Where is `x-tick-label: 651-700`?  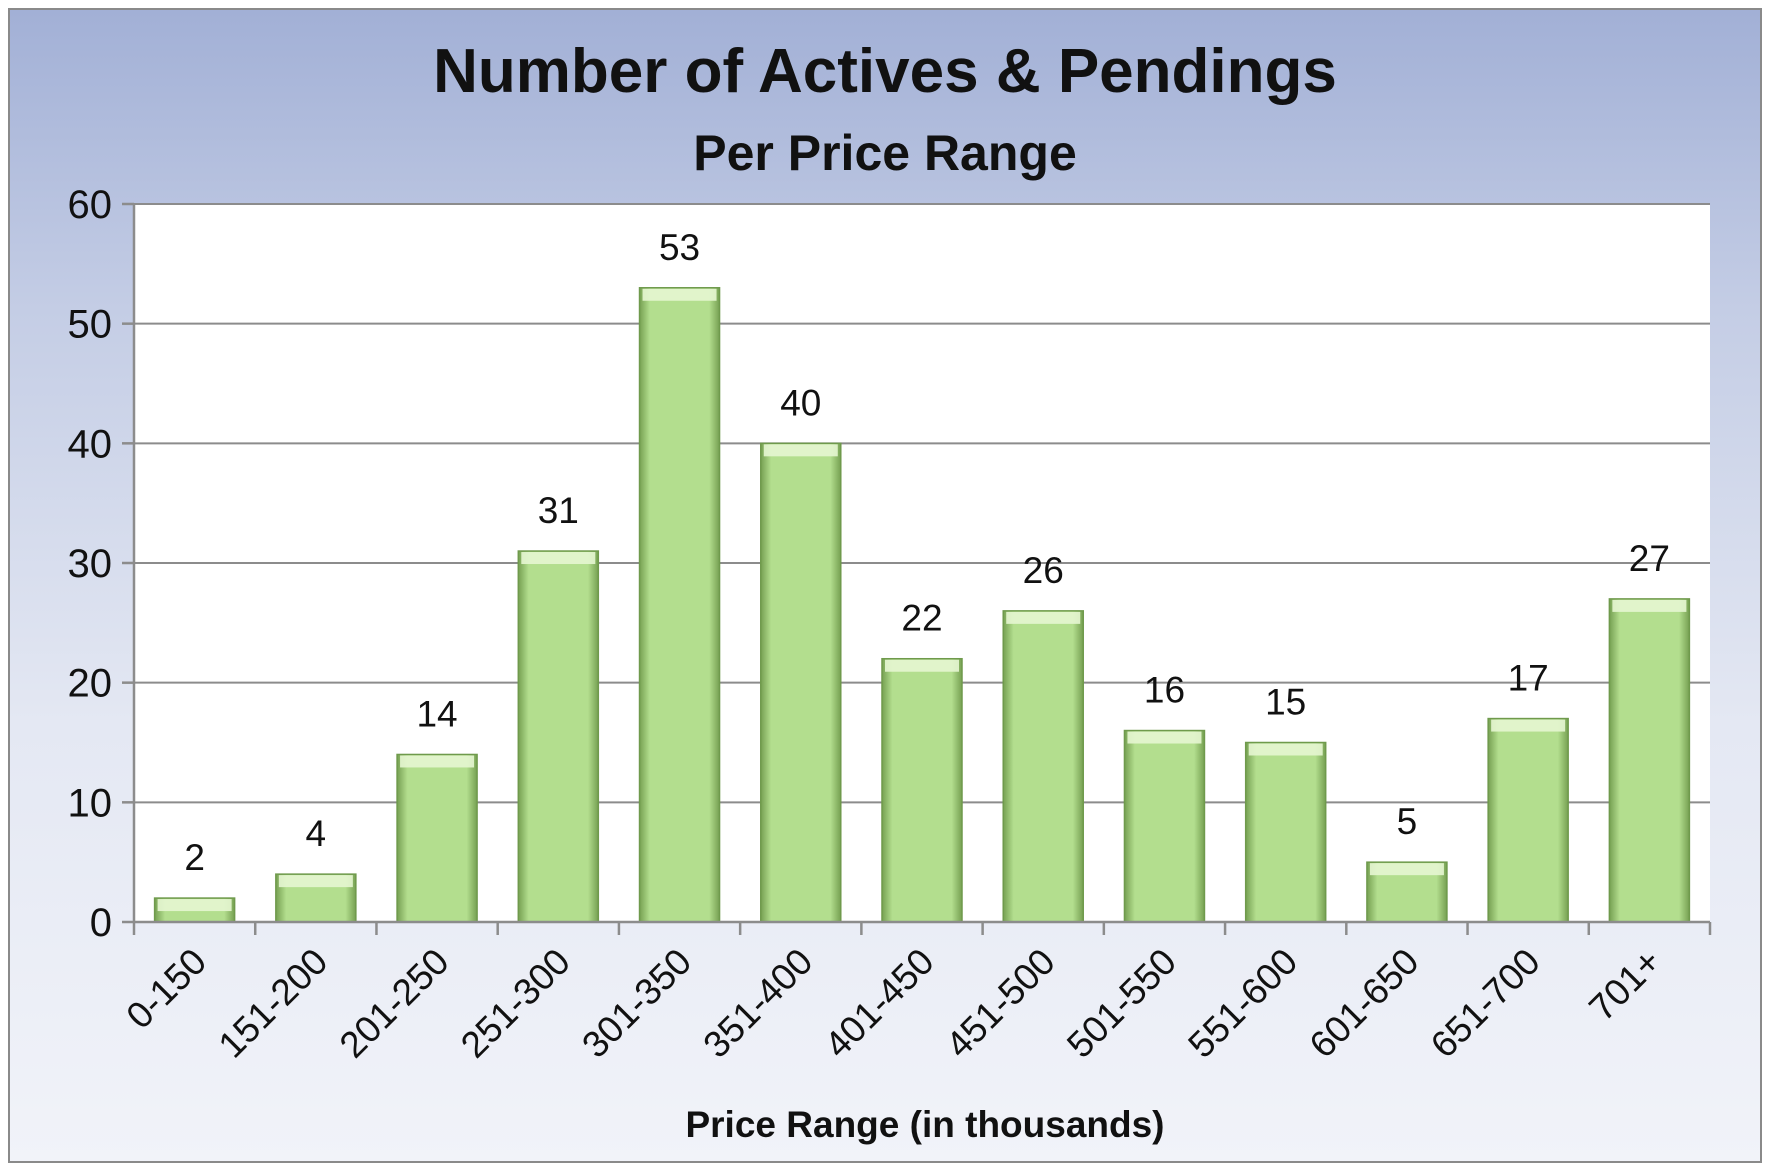 x-tick-label: 651-700 is located at coordinates (1485, 1003).